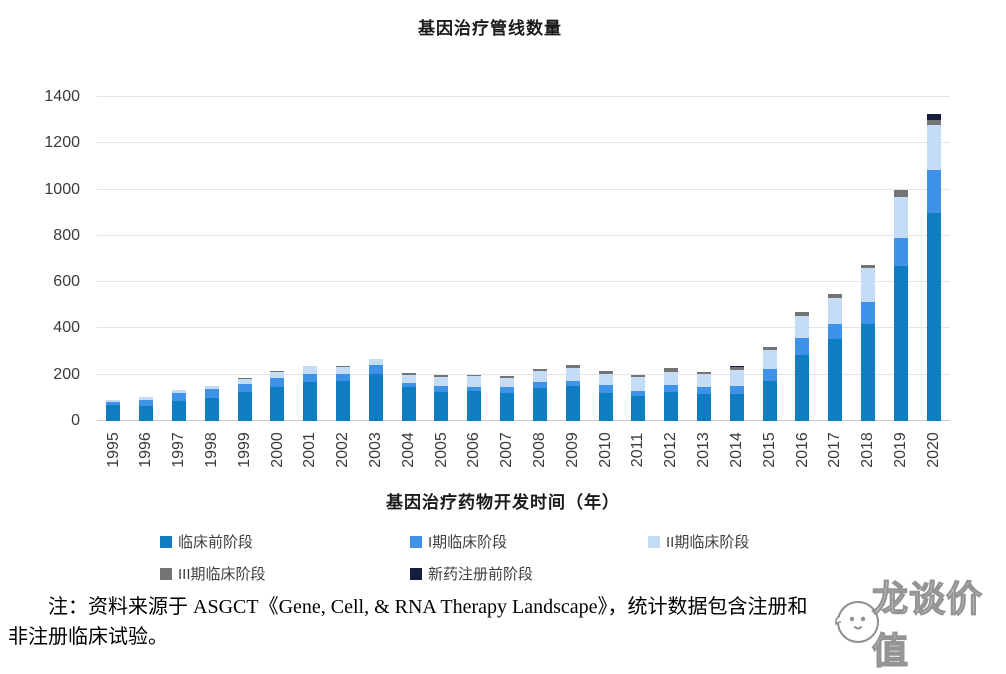 This screenshot has height=674, width=1006. What do you see at coordinates (474, 259) in the screenshot?
I see `bar-slot-2006` at bounding box center [474, 259].